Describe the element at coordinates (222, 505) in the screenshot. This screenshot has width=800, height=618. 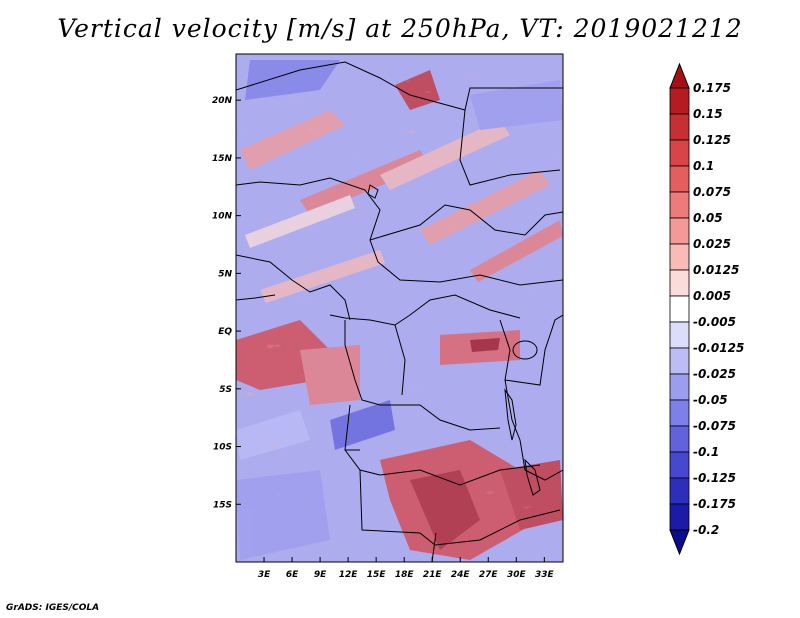
I see `y-tick-label: 15S` at that location.